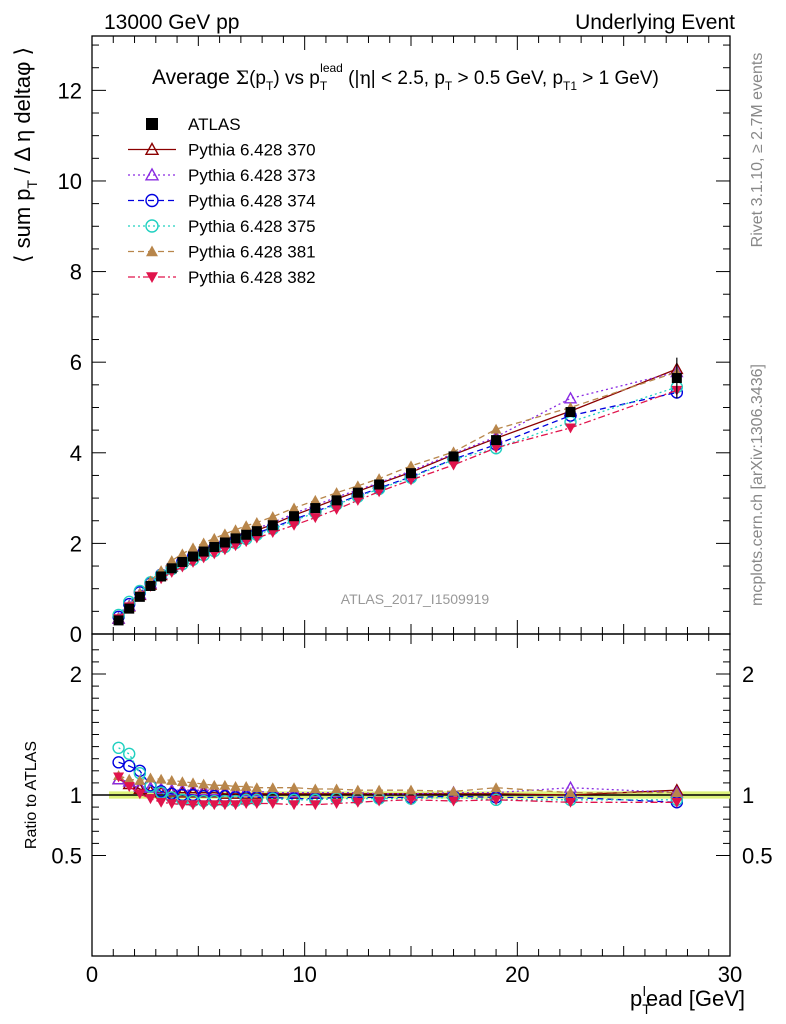 This screenshot has width=786, height=1024. I want to click on legend-label: Pythia 6.428 382, so click(252, 277).